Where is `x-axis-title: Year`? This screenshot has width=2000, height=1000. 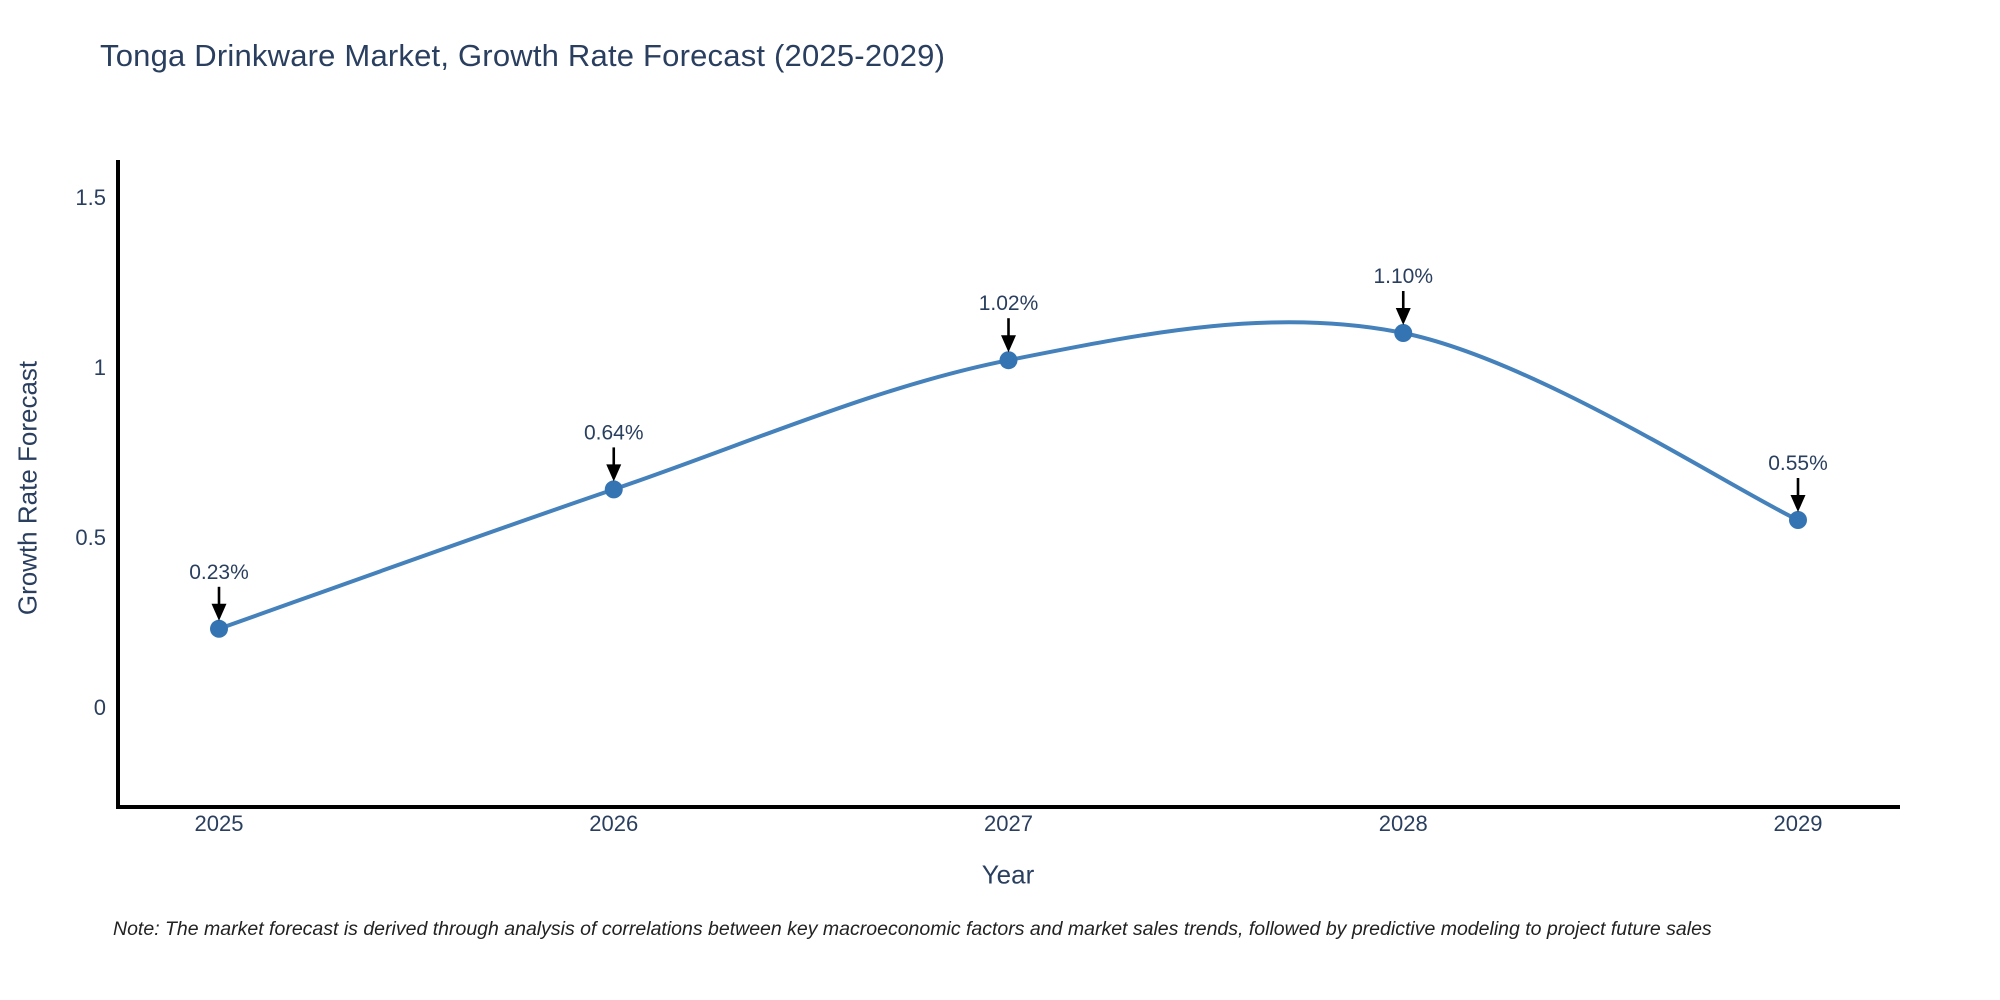 x-axis-title: Year is located at coordinates (1008, 874).